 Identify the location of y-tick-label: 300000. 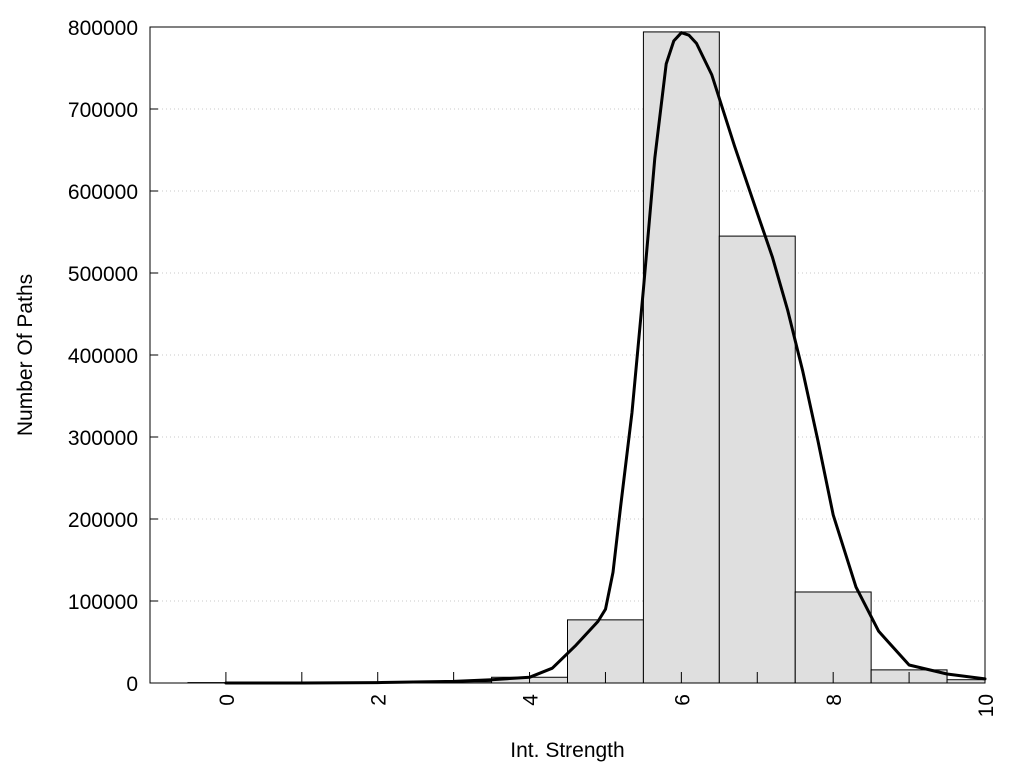
(103, 438).